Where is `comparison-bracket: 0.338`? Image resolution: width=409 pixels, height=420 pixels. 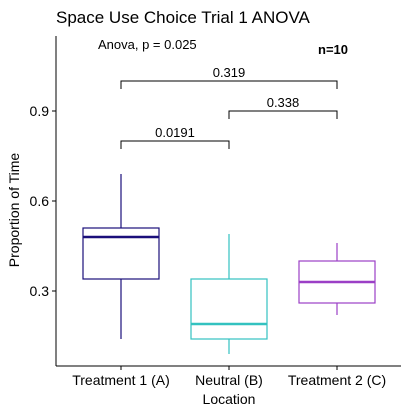 comparison-bracket: 0.338 is located at coordinates (283, 107).